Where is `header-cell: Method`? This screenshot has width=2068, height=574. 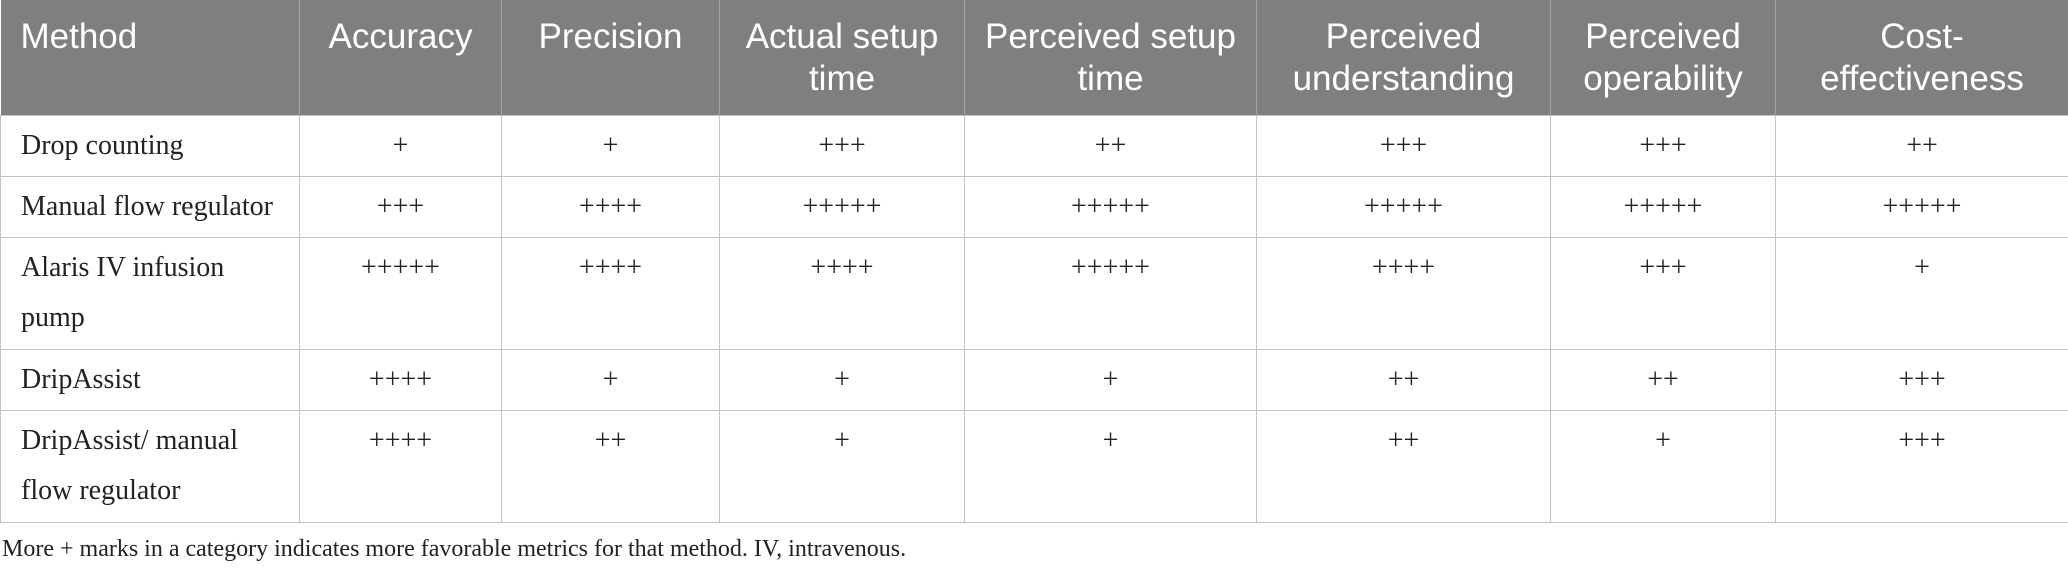
header-cell: Method is located at coordinates (150, 57).